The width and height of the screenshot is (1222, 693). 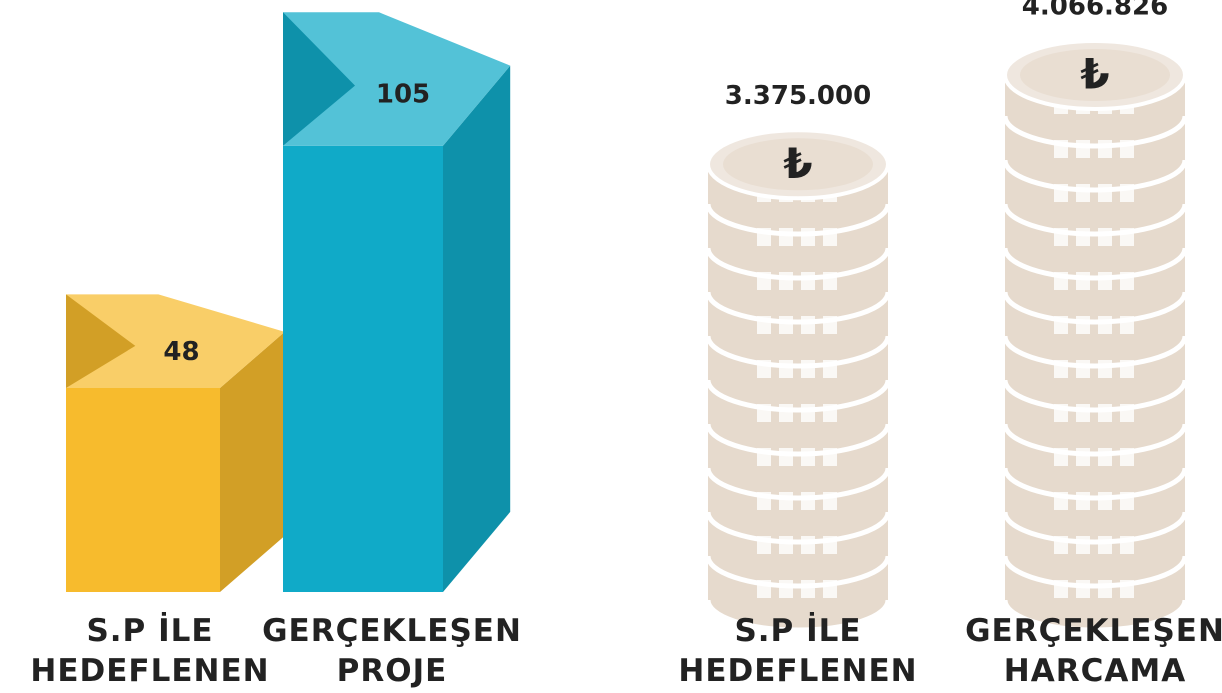 What do you see at coordinates (392, 651) in the screenshot?
I see `category-label: GERÇEKLEŞEN PROJE` at bounding box center [392, 651].